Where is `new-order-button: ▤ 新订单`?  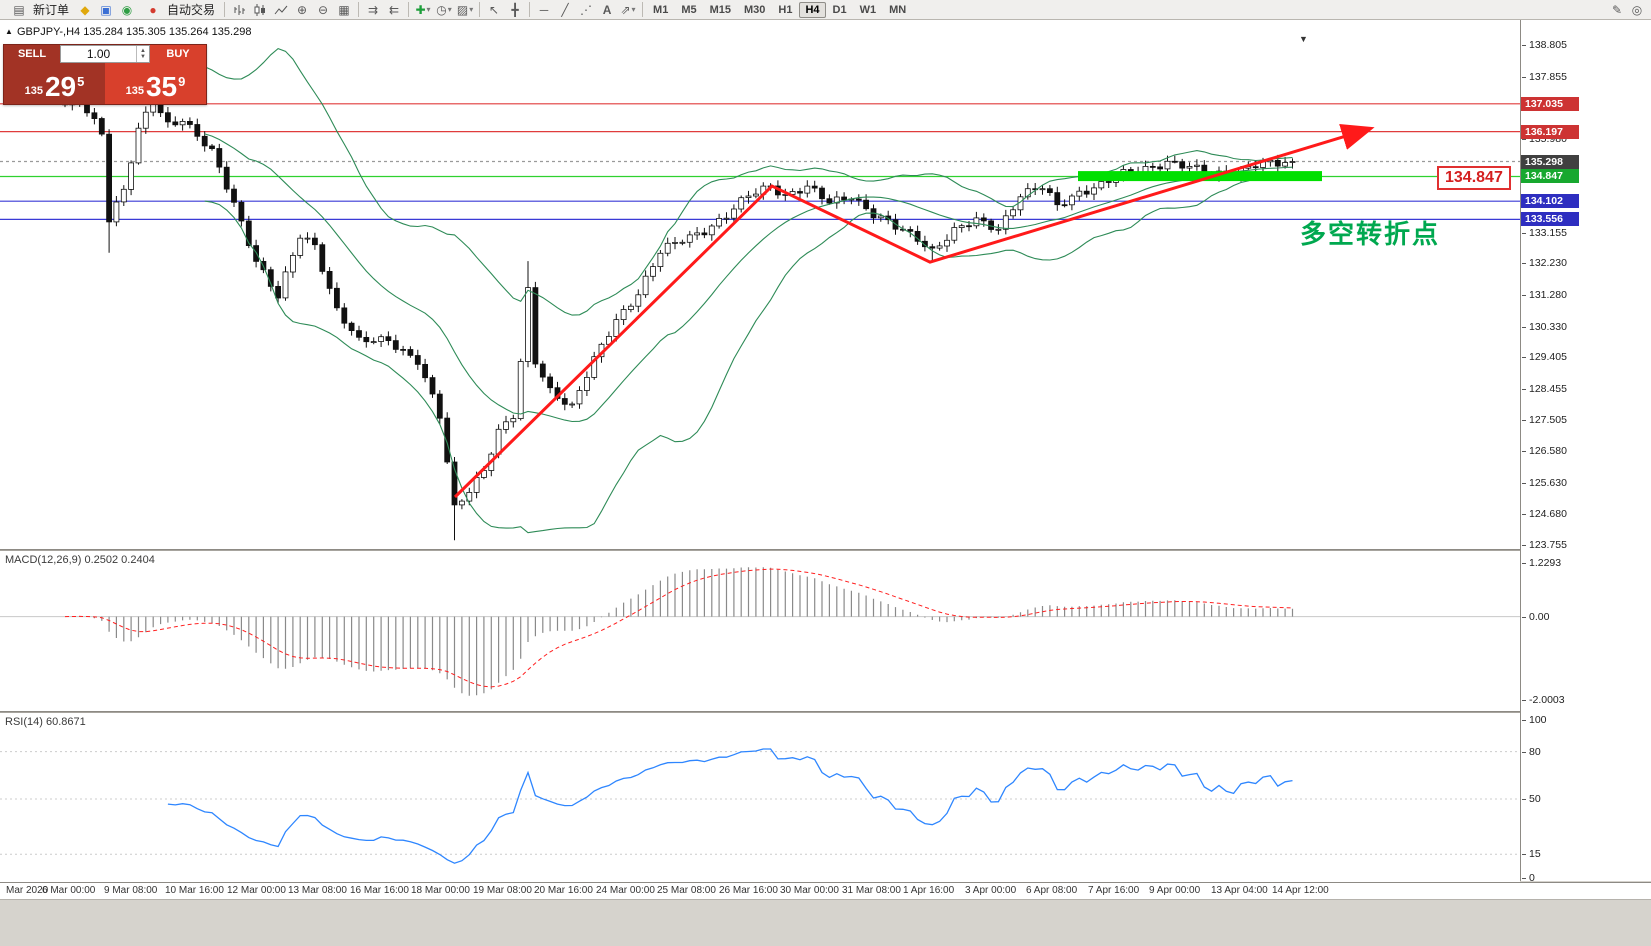 new-order-button: ▤ 新订单 is located at coordinates (39, 10).